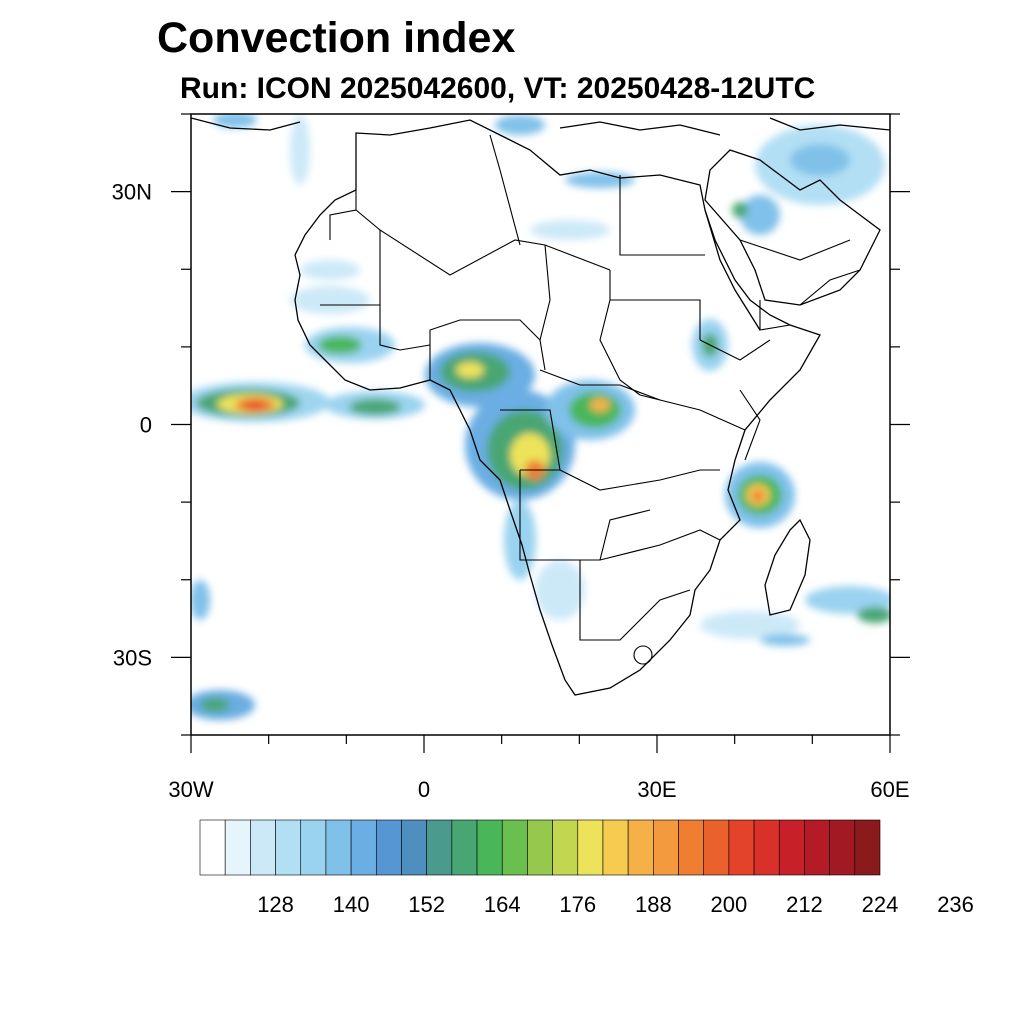  I want to click on colorbar-label: 200, so click(729, 904).